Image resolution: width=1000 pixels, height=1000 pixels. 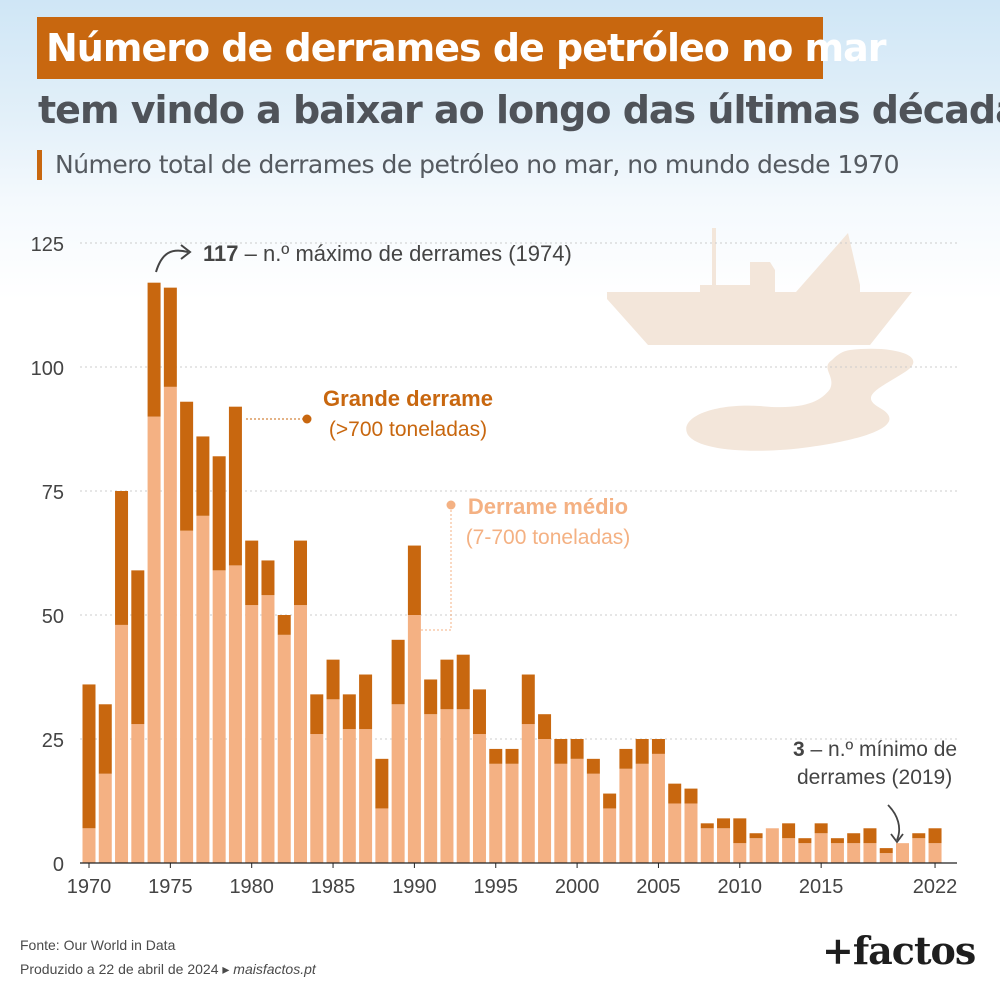 I want to click on y-tick-label: 125, so click(x=47, y=245).